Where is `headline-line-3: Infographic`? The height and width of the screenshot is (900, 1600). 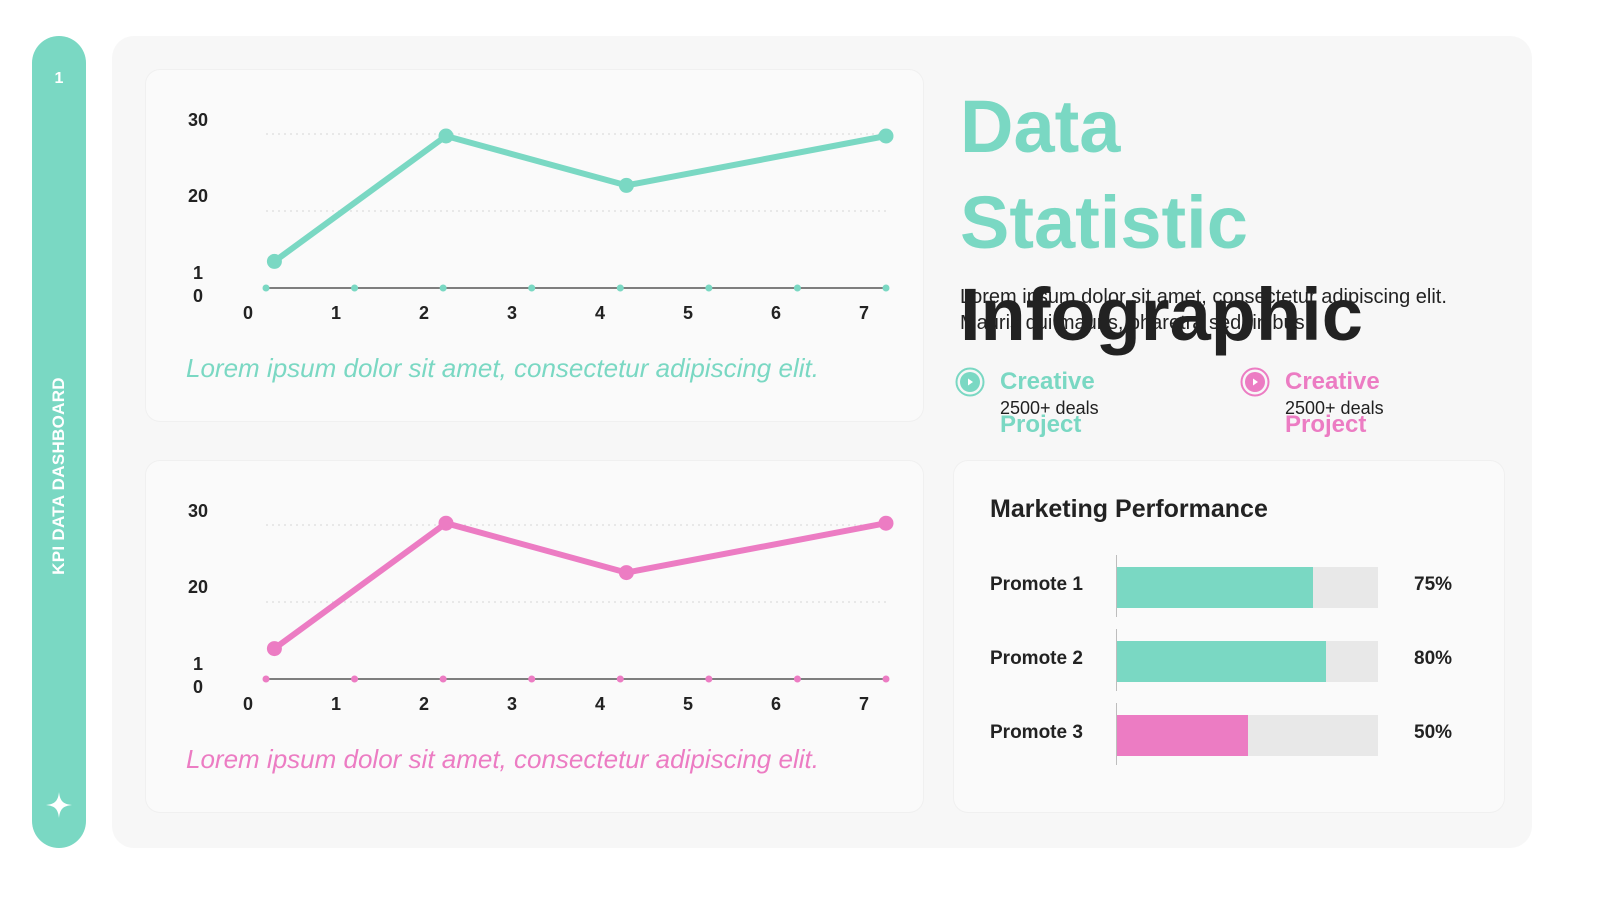 headline-line-3: Infographic is located at coordinates (1161, 314).